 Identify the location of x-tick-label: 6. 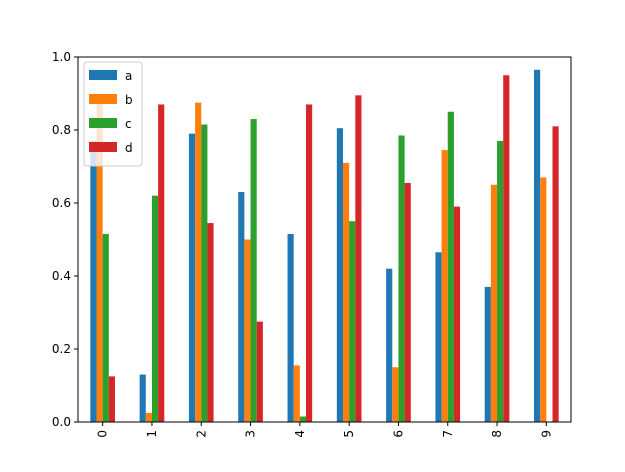
(398, 434).